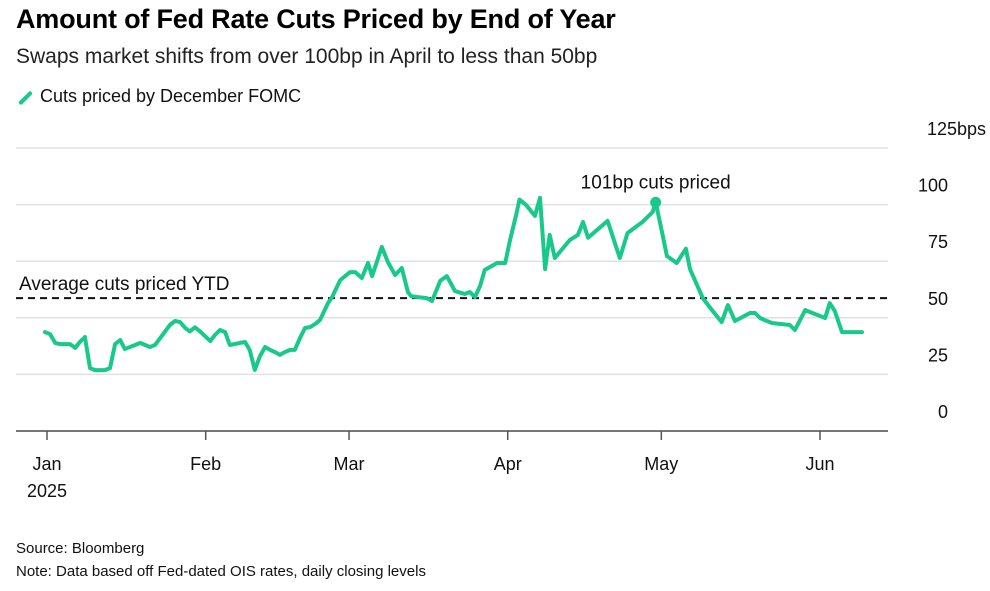  Describe the element at coordinates (656, 202) in the screenshot. I see `annotation-marker` at that location.